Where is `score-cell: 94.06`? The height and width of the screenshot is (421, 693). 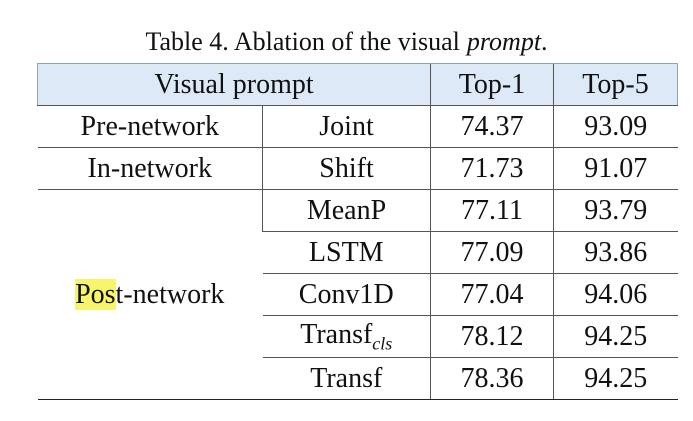 score-cell: 94.06 is located at coordinates (615, 294).